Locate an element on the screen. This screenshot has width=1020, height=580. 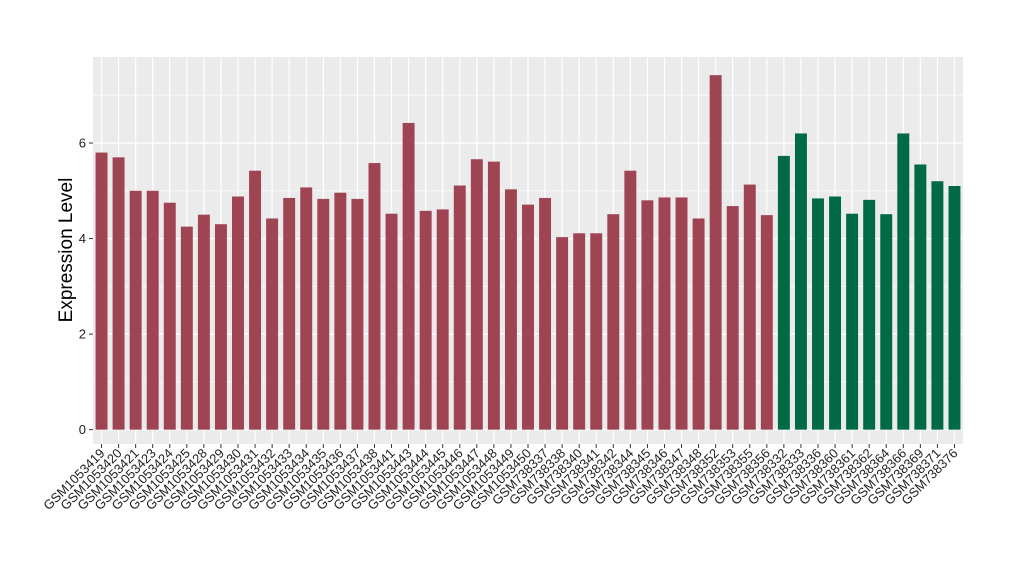
bar-GSM1053447 is located at coordinates (476, 294).